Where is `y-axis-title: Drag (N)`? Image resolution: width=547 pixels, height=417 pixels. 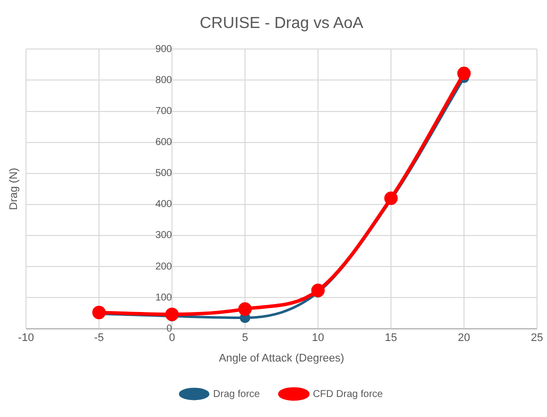 y-axis-title: Drag (N) is located at coordinates (14, 189).